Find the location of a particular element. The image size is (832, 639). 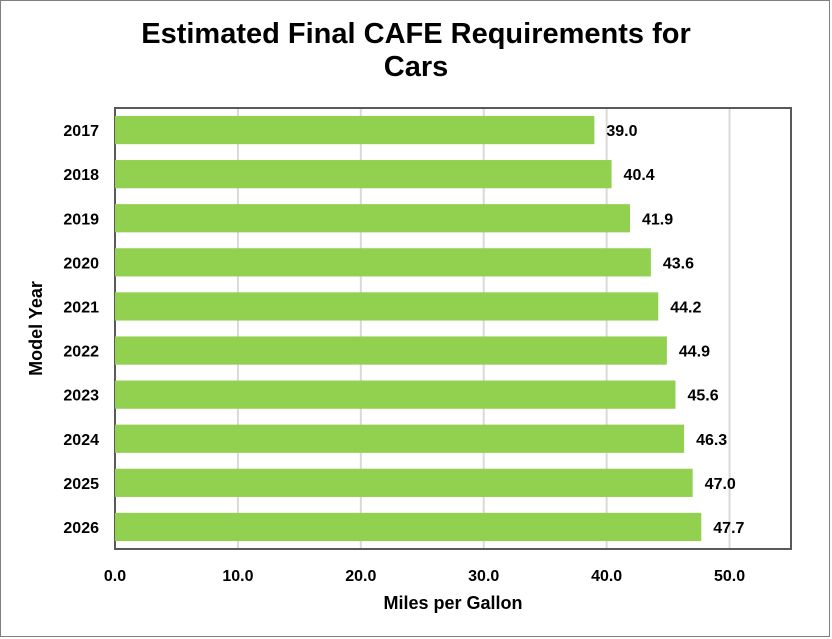

y-tick-labels: 2017 2018 2019 2020 2021 2022 2023 2024 2025 2026 is located at coordinates (81, 330).